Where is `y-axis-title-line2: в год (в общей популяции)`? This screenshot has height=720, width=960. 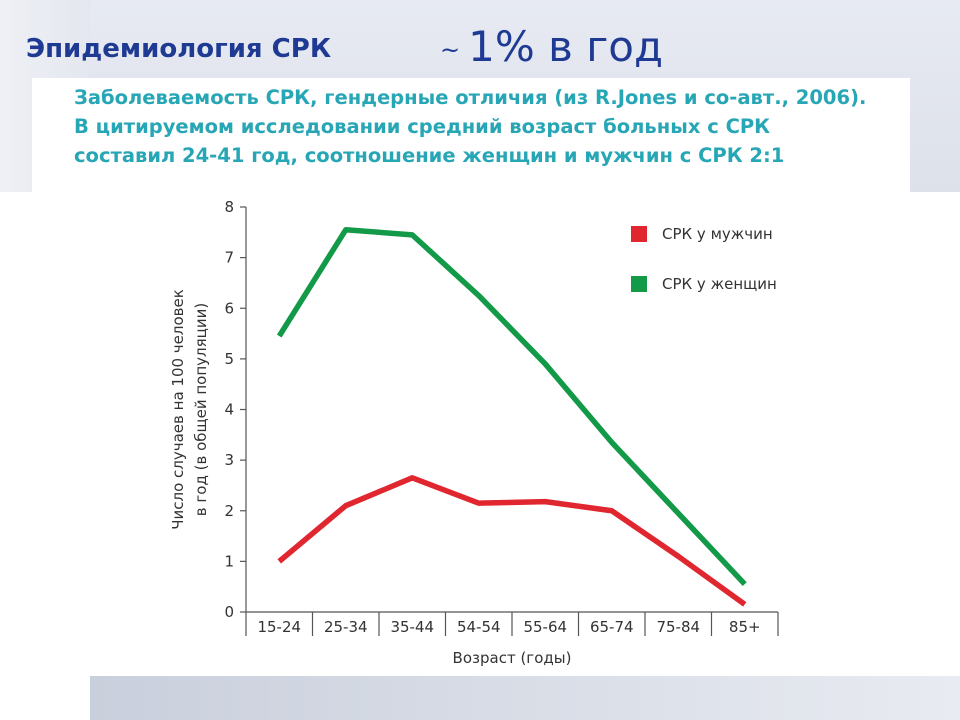 y-axis-title-line2: в год (в общей популяции) is located at coordinates (201, 409).